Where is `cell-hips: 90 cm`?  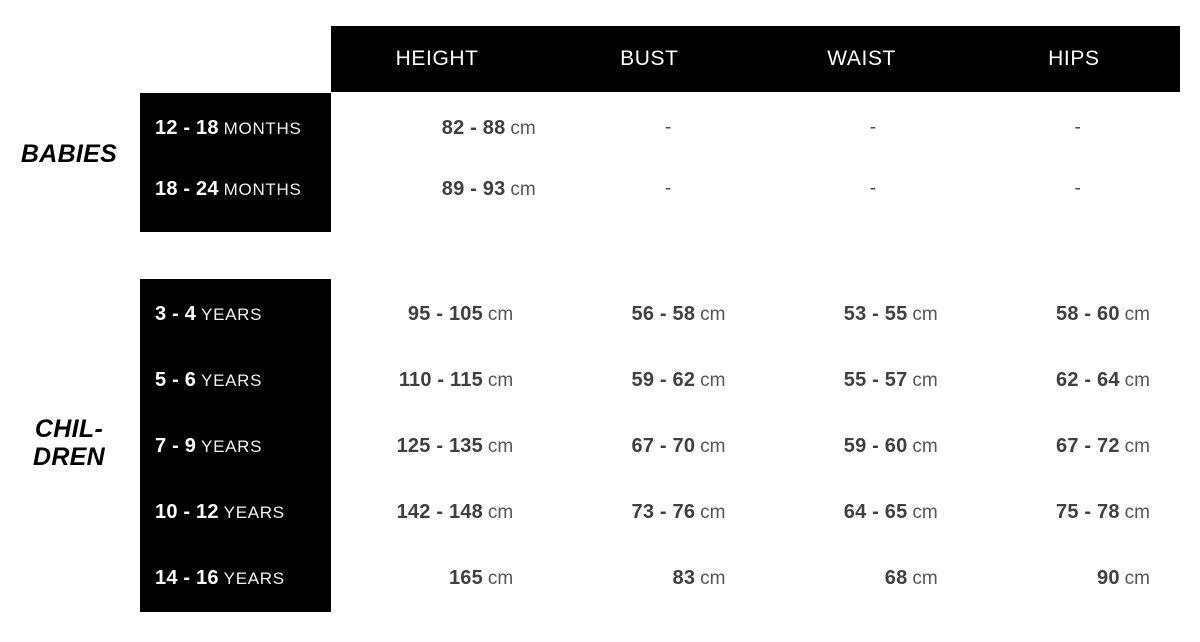 cell-hips: 90 cm is located at coordinates (1074, 578).